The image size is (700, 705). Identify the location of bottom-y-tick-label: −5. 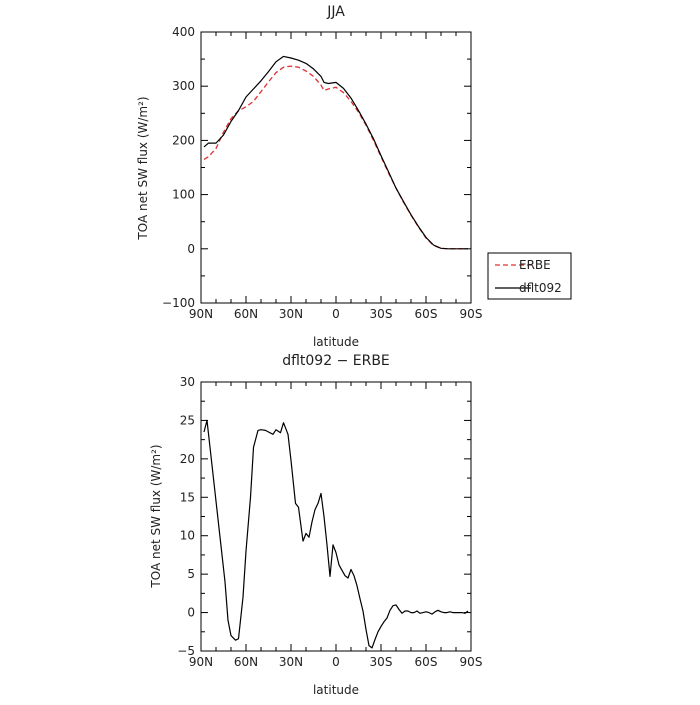
(186, 651).